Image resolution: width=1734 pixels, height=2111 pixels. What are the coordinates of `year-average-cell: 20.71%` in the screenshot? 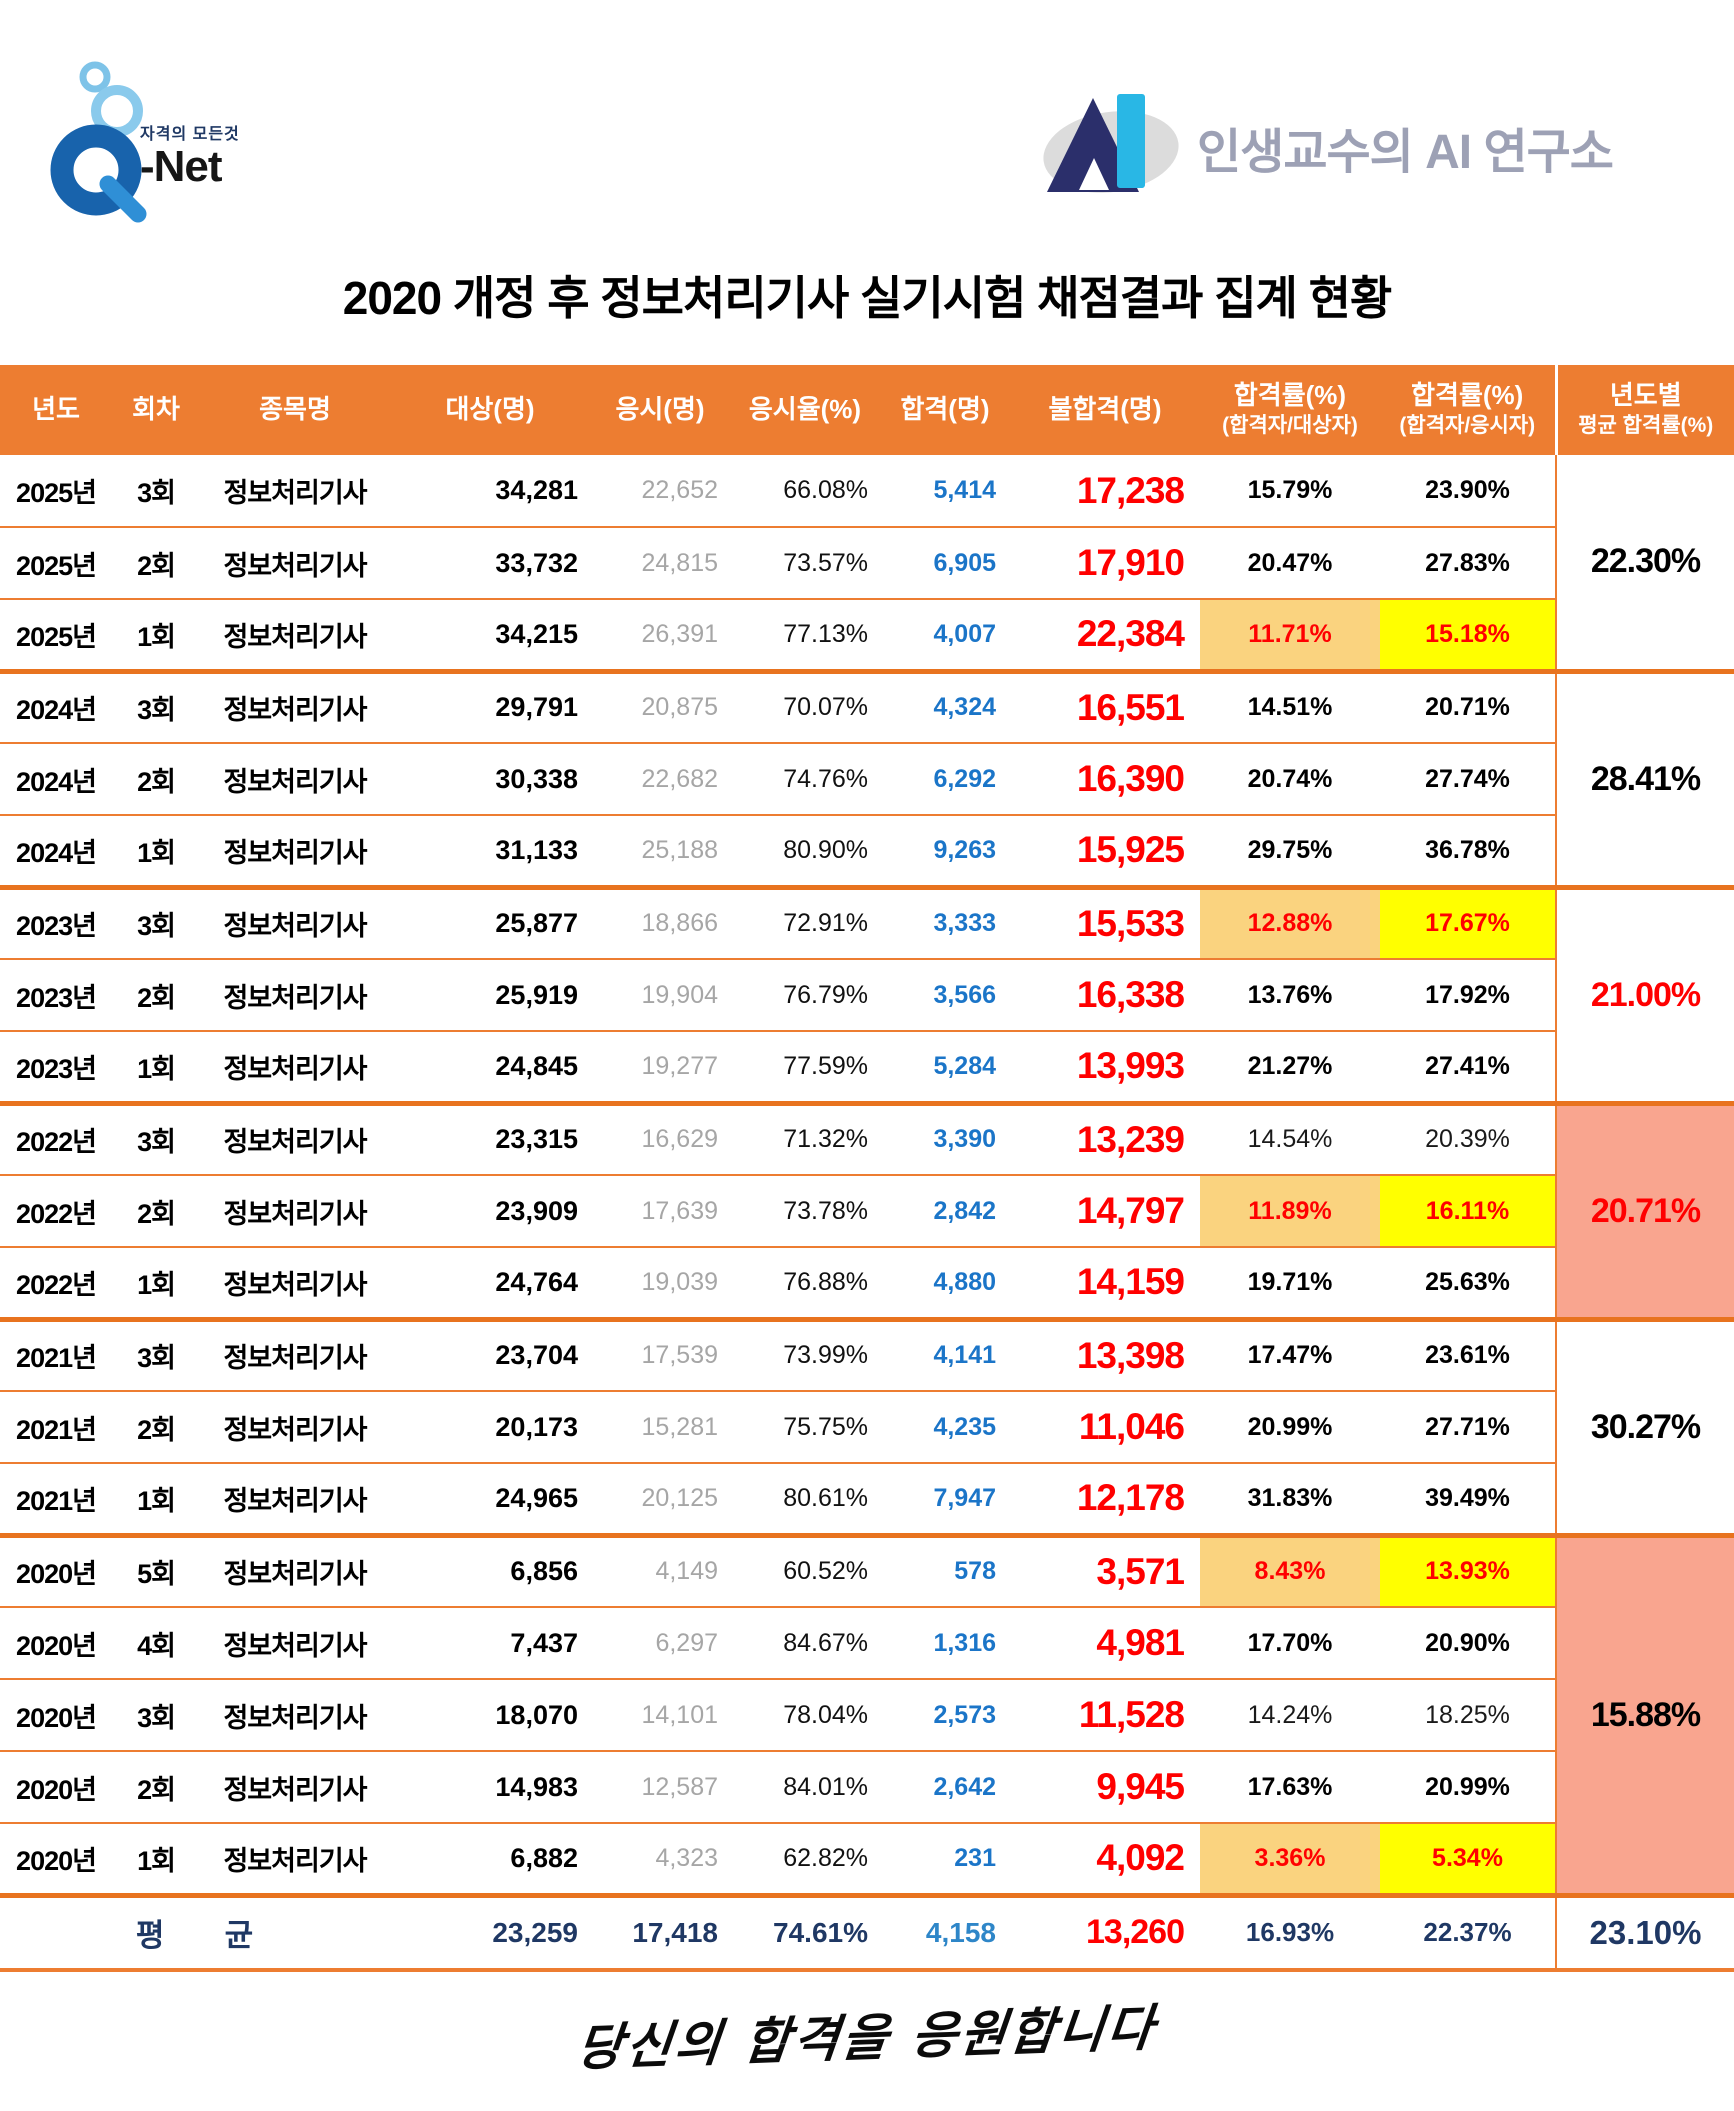 It's located at (1644, 1209).